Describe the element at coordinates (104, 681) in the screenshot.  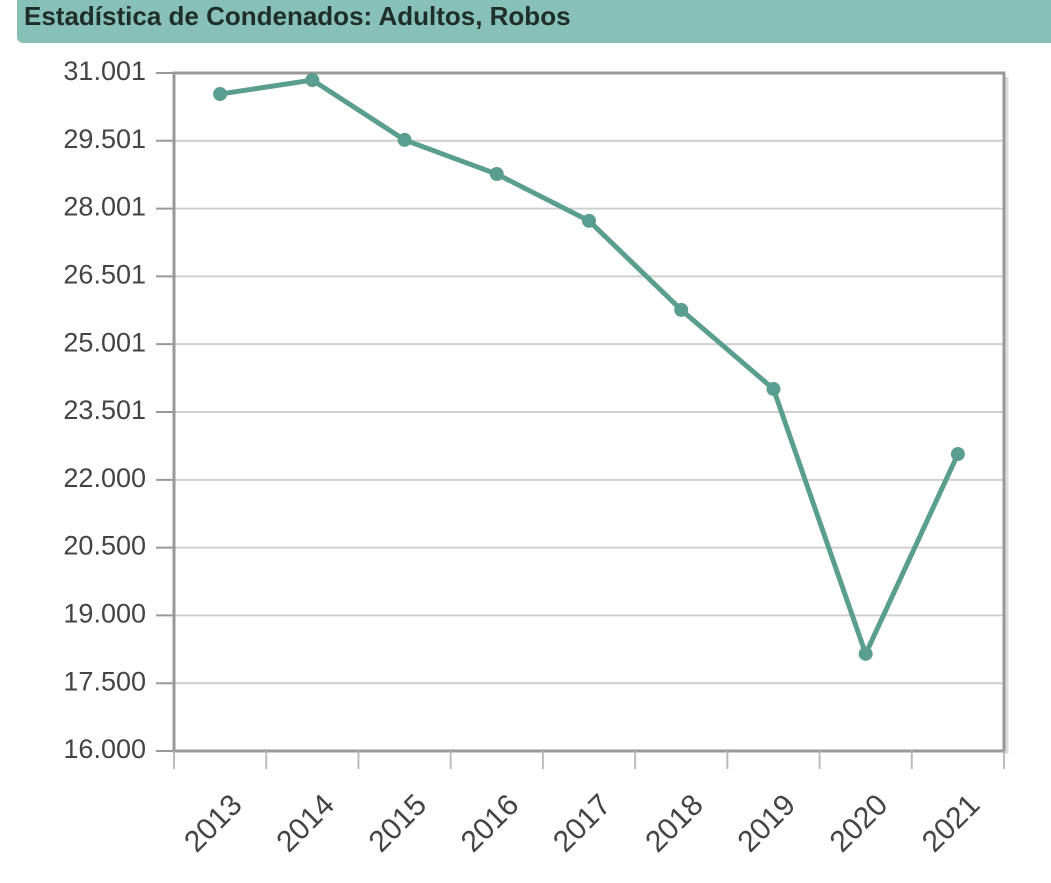
I see `y-tick-label: 17.500` at that location.